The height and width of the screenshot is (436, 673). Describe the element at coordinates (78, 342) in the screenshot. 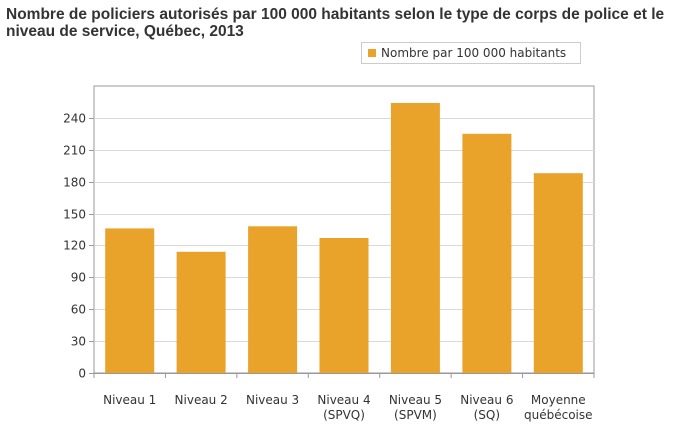

I see `y-tick-label: 30` at that location.